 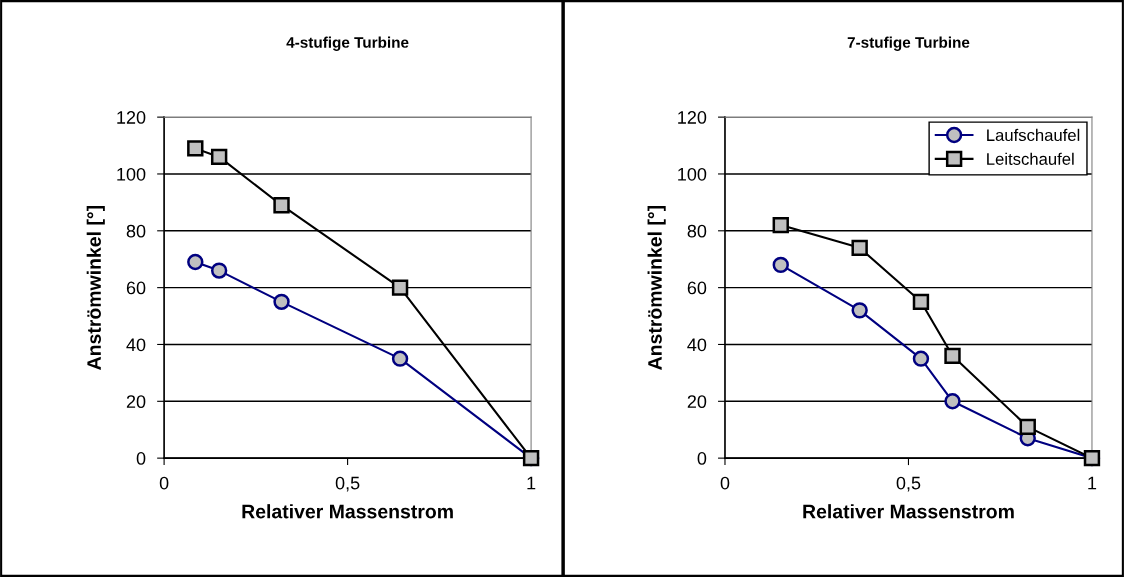 What do you see at coordinates (347, 43) in the screenshot?
I see `chart-title: 4-stufige Turbine` at bounding box center [347, 43].